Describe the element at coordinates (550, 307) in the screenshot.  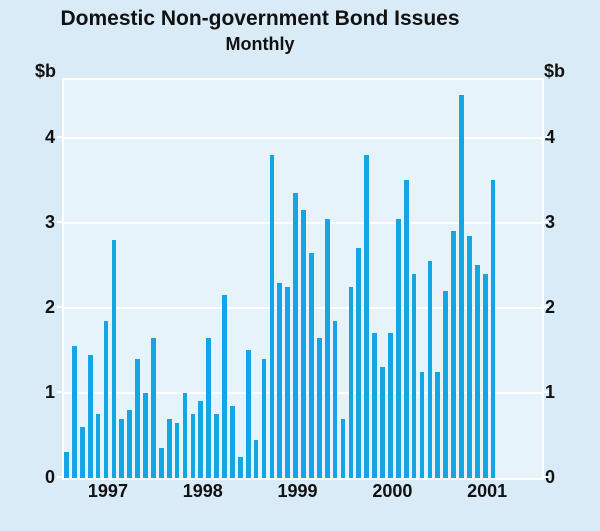
I see `y-tick-label-right-2: 2` at that location.